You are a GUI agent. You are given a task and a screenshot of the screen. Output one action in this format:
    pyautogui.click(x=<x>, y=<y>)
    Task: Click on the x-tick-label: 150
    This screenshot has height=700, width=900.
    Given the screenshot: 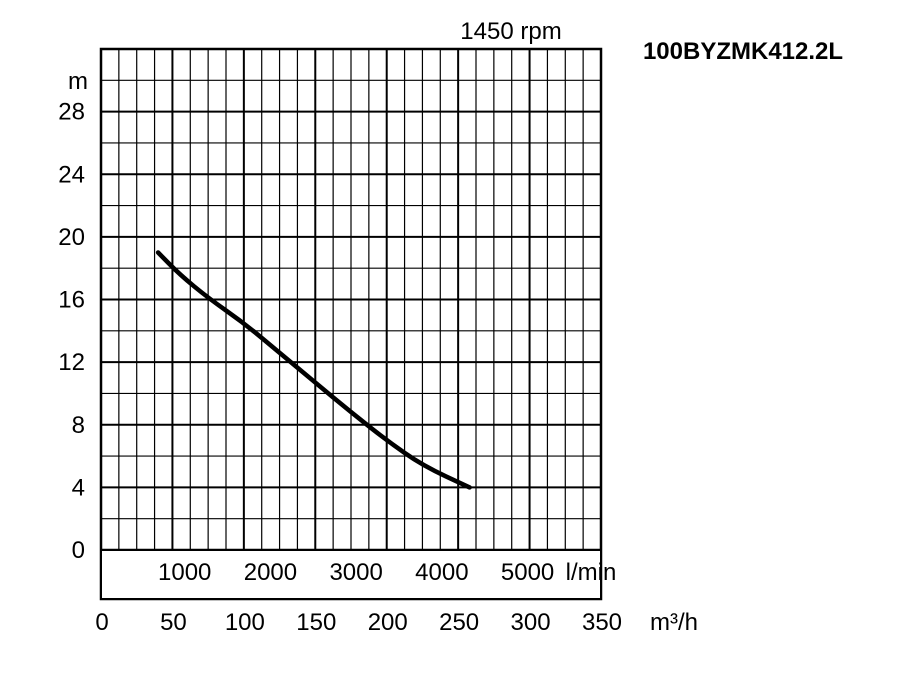 What is the action you would take?
    pyautogui.click(x=316, y=622)
    